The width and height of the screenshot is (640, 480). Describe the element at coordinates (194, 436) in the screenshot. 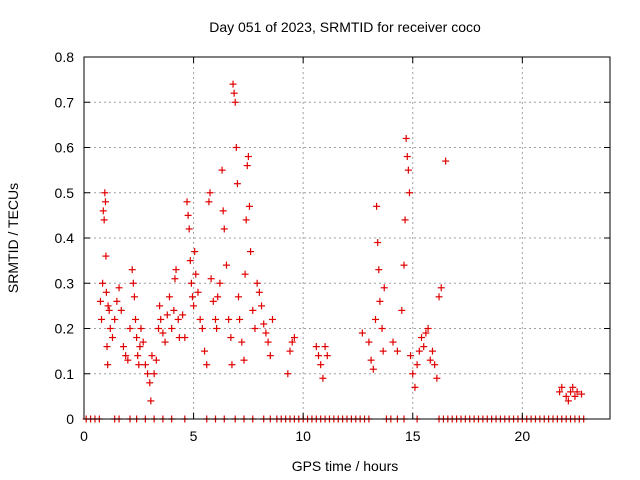

I see `x-tick-label: 5` at that location.